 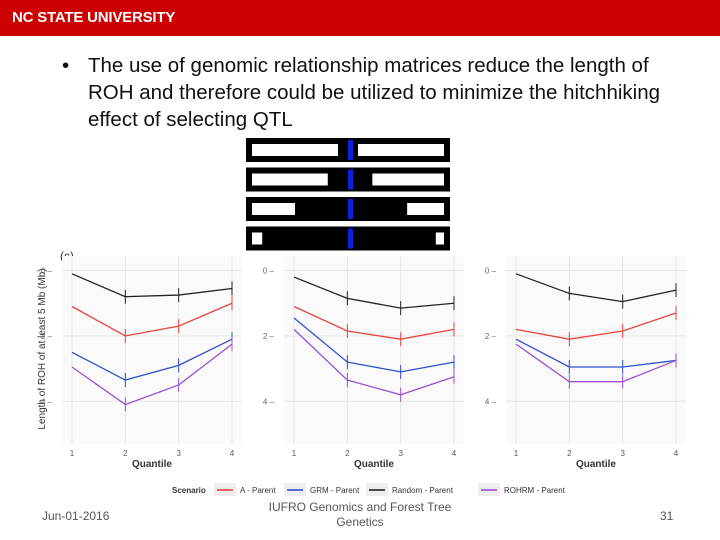 I want to click on qtl-chromosome-diagram, so click(x=348, y=194).